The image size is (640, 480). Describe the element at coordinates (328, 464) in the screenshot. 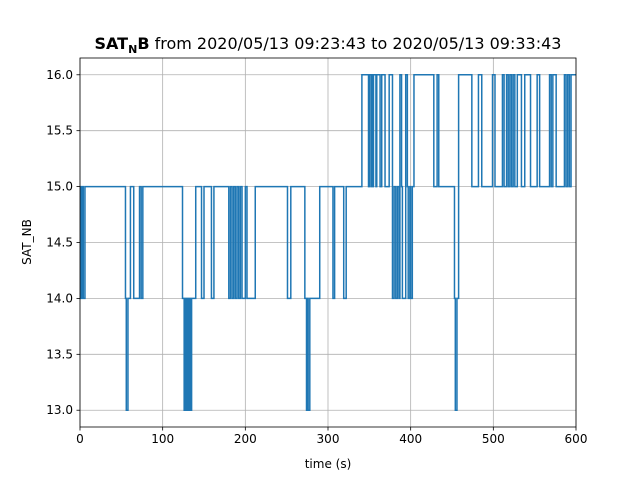

I see `x-axis-label: time (s)` at that location.